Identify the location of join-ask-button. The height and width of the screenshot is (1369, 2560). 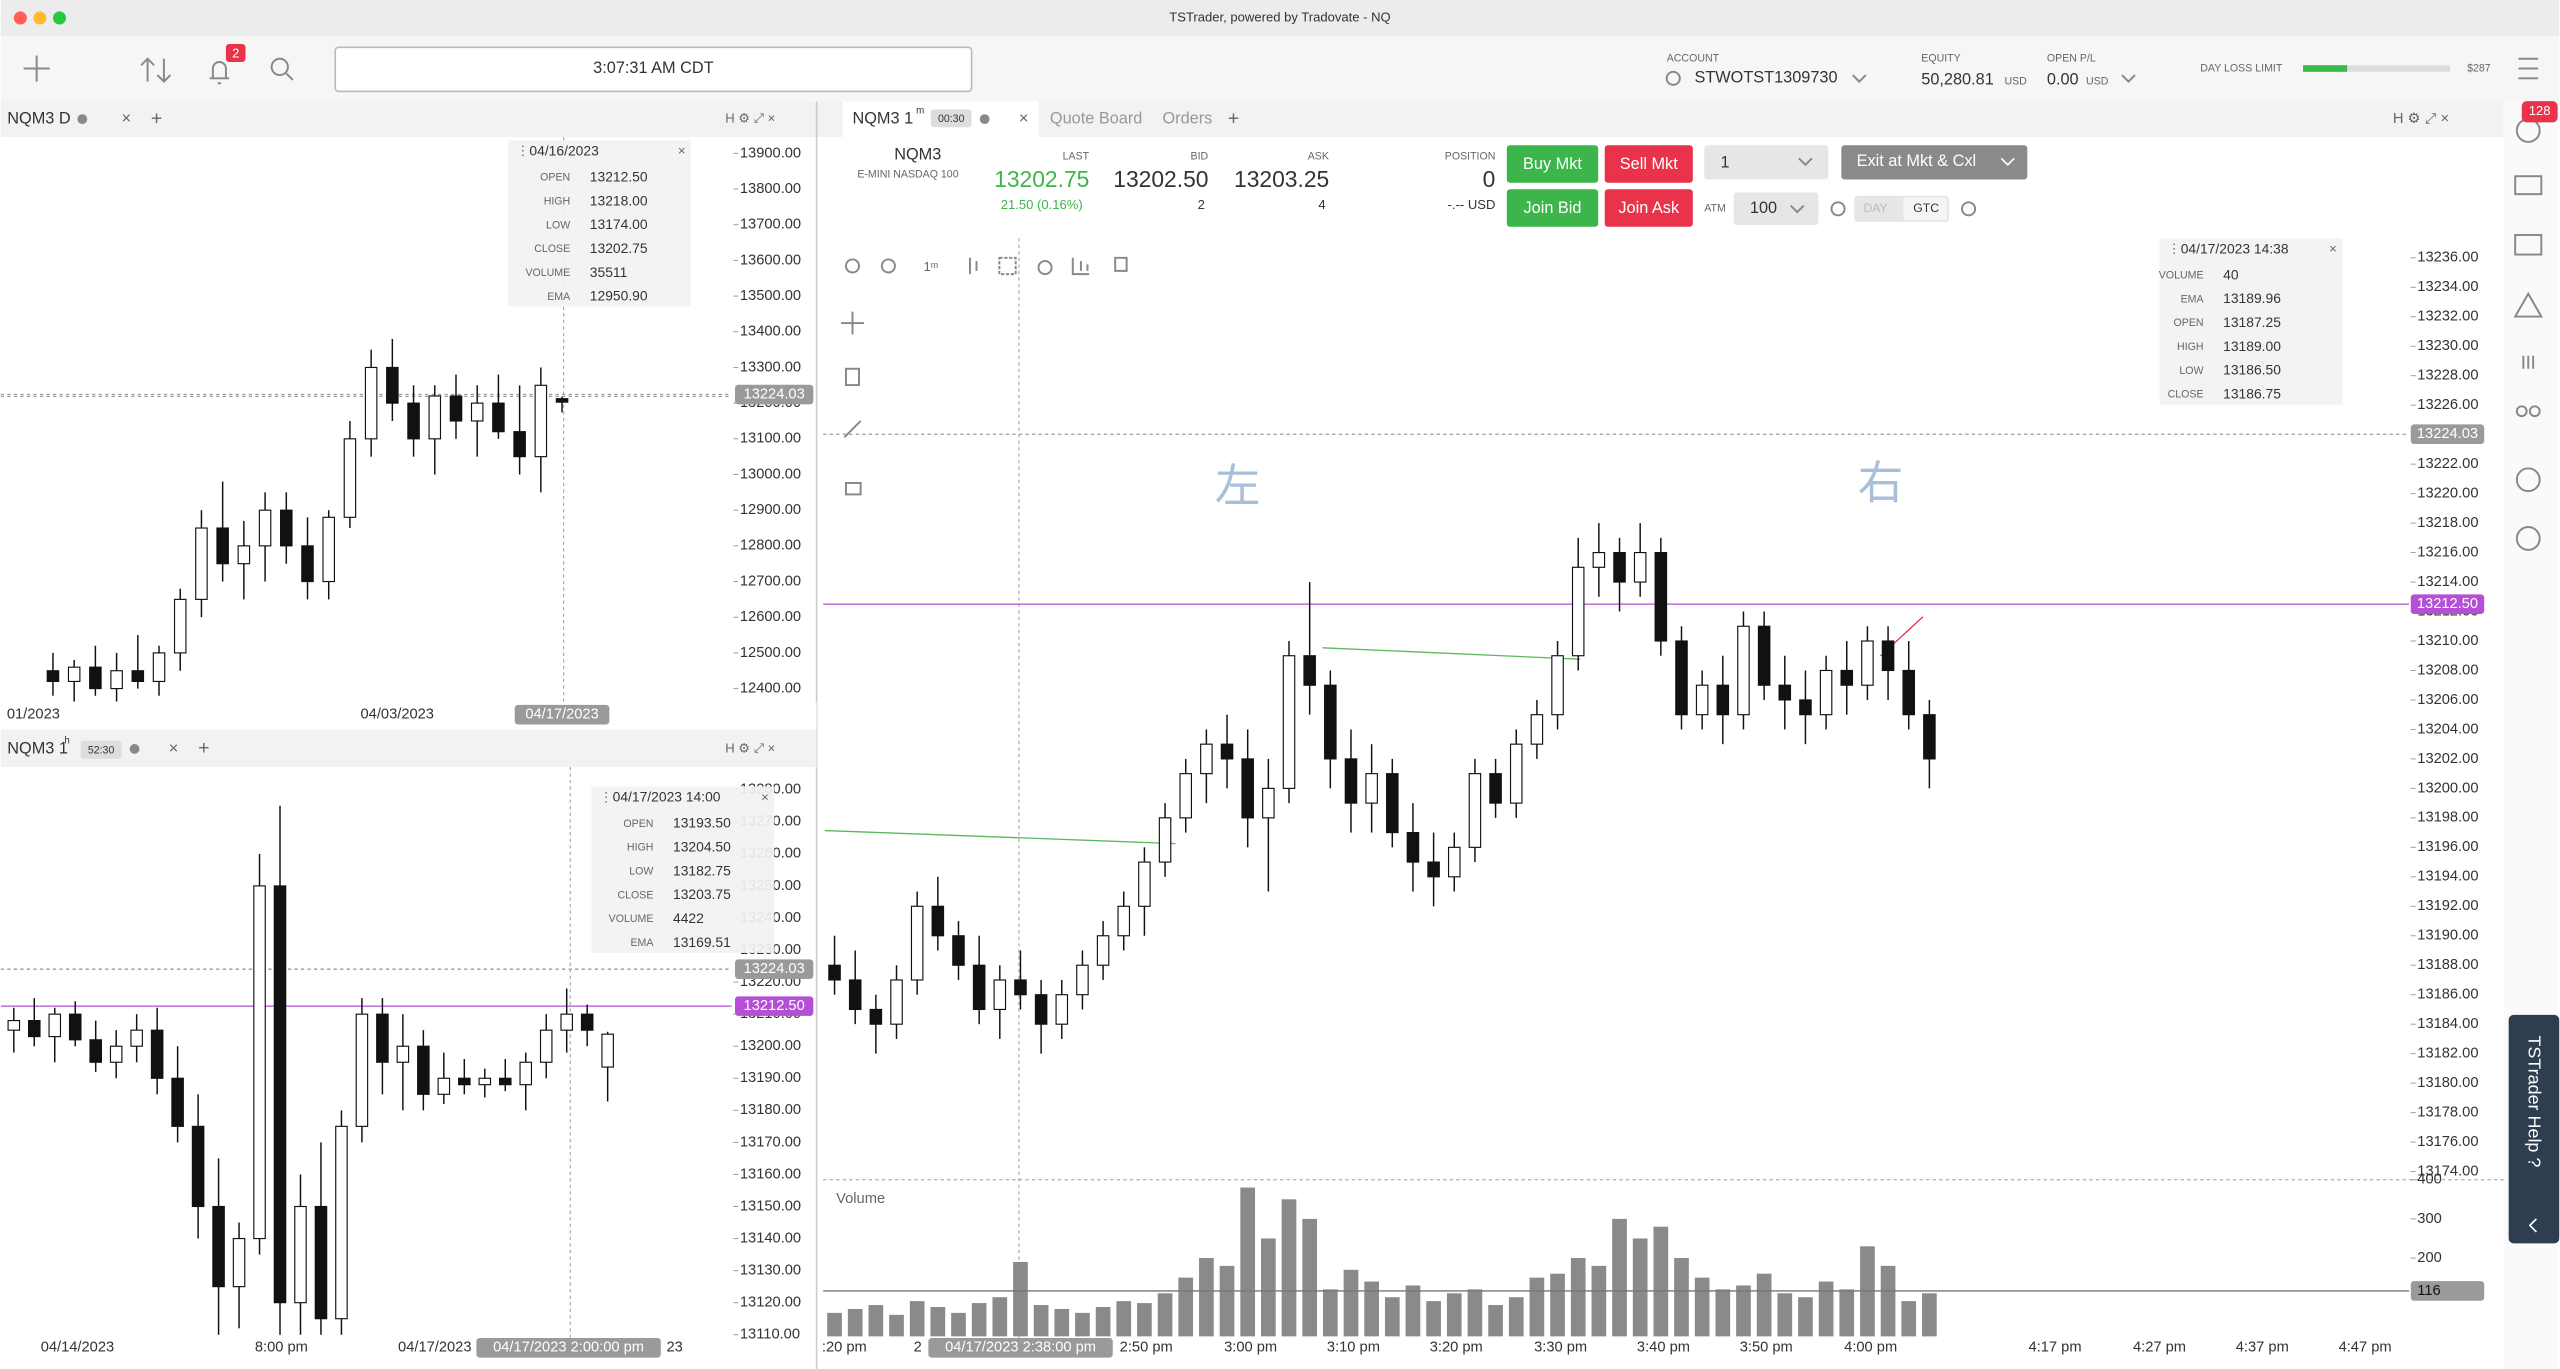
(1648, 208).